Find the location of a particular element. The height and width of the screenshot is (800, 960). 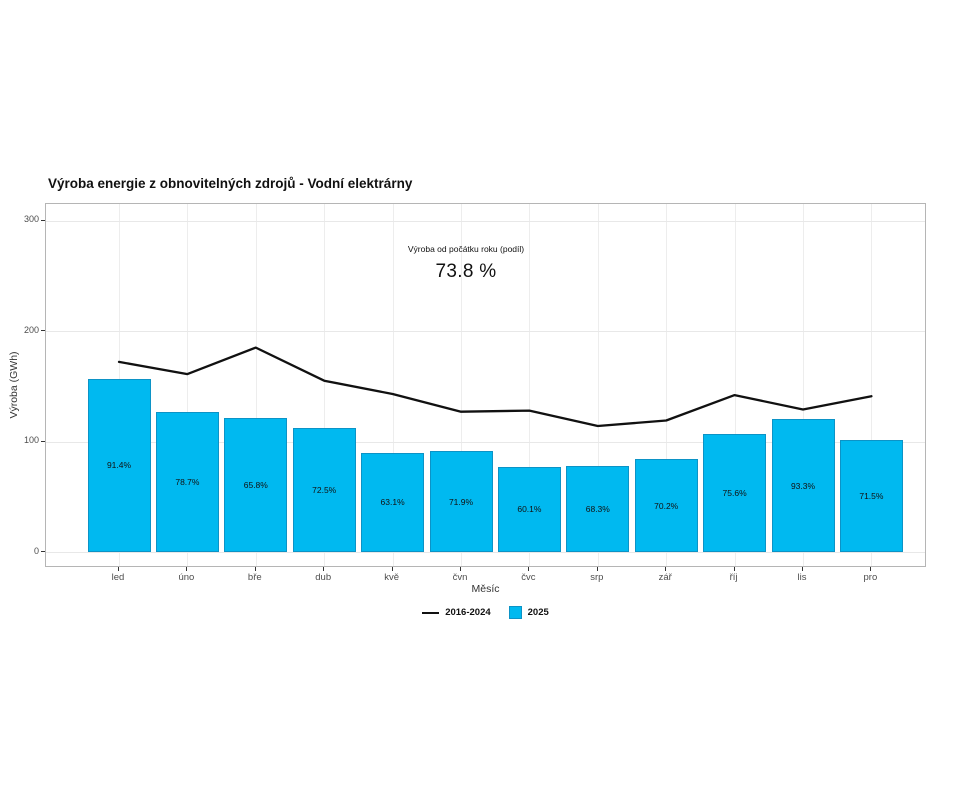

bar-label: 70.2% is located at coordinates (666, 505).